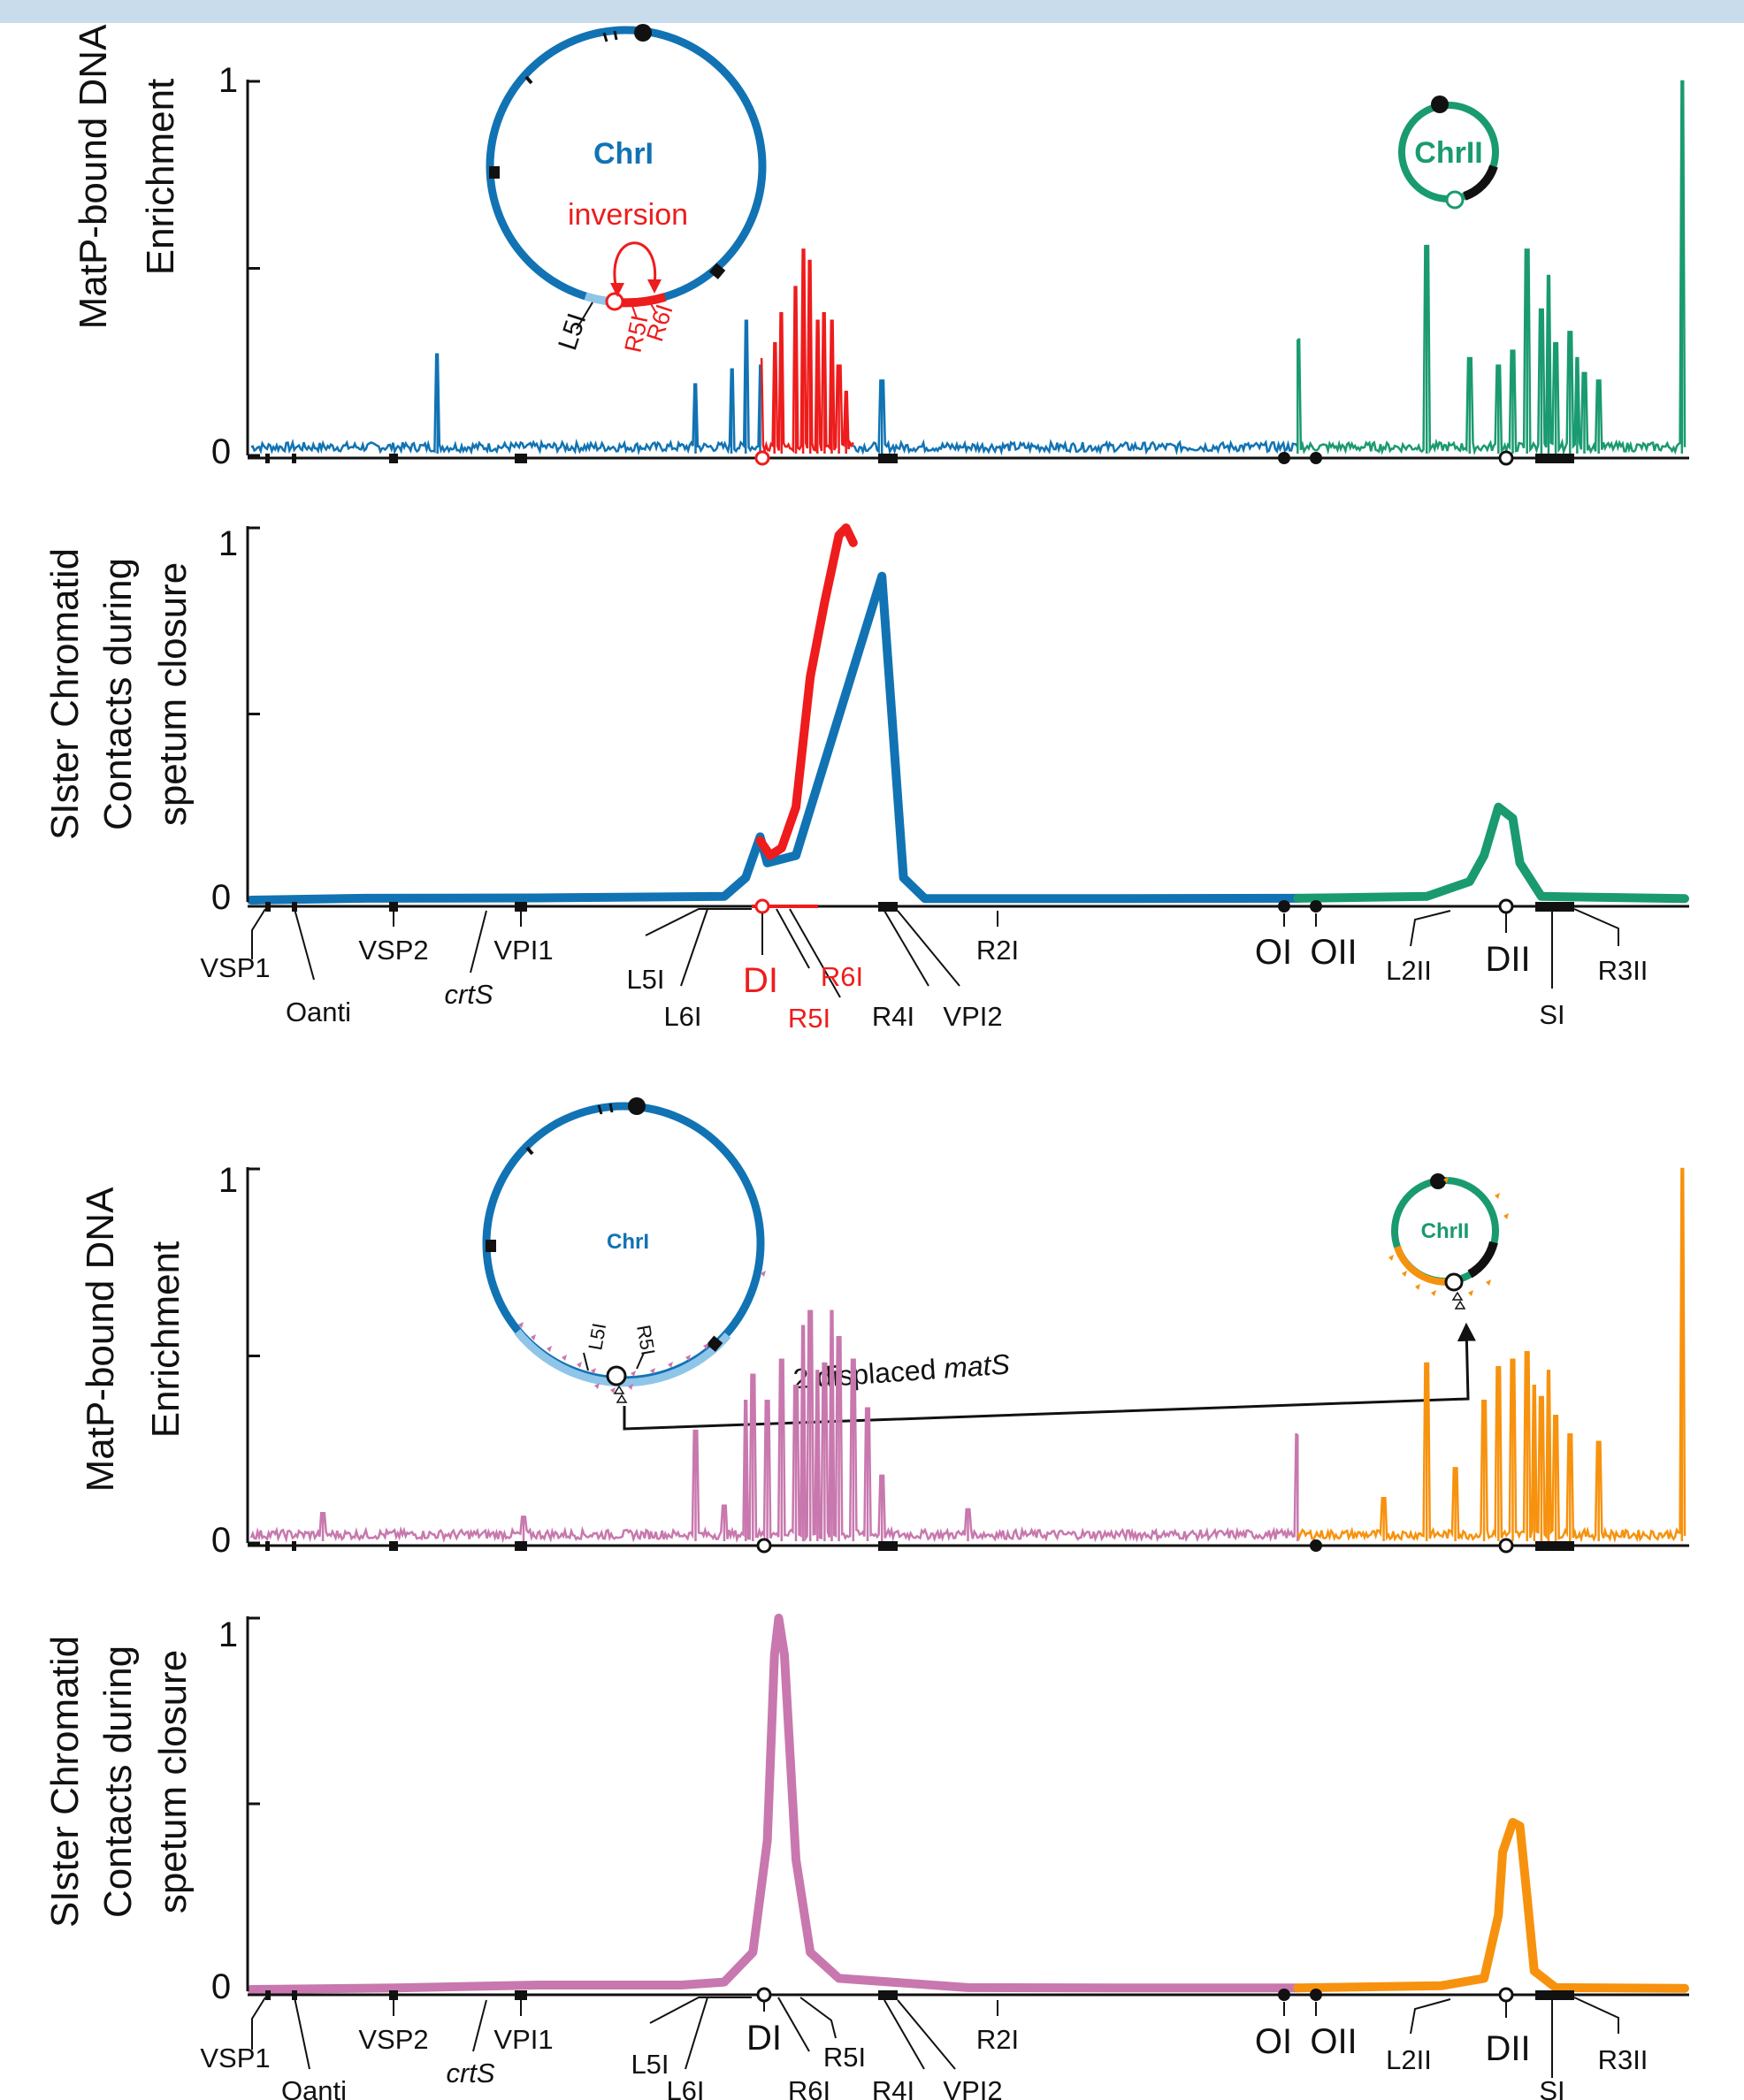 This screenshot has height=2100, width=1744. Describe the element at coordinates (1508, 2048) in the screenshot. I see `label4-DII: DII` at that location.